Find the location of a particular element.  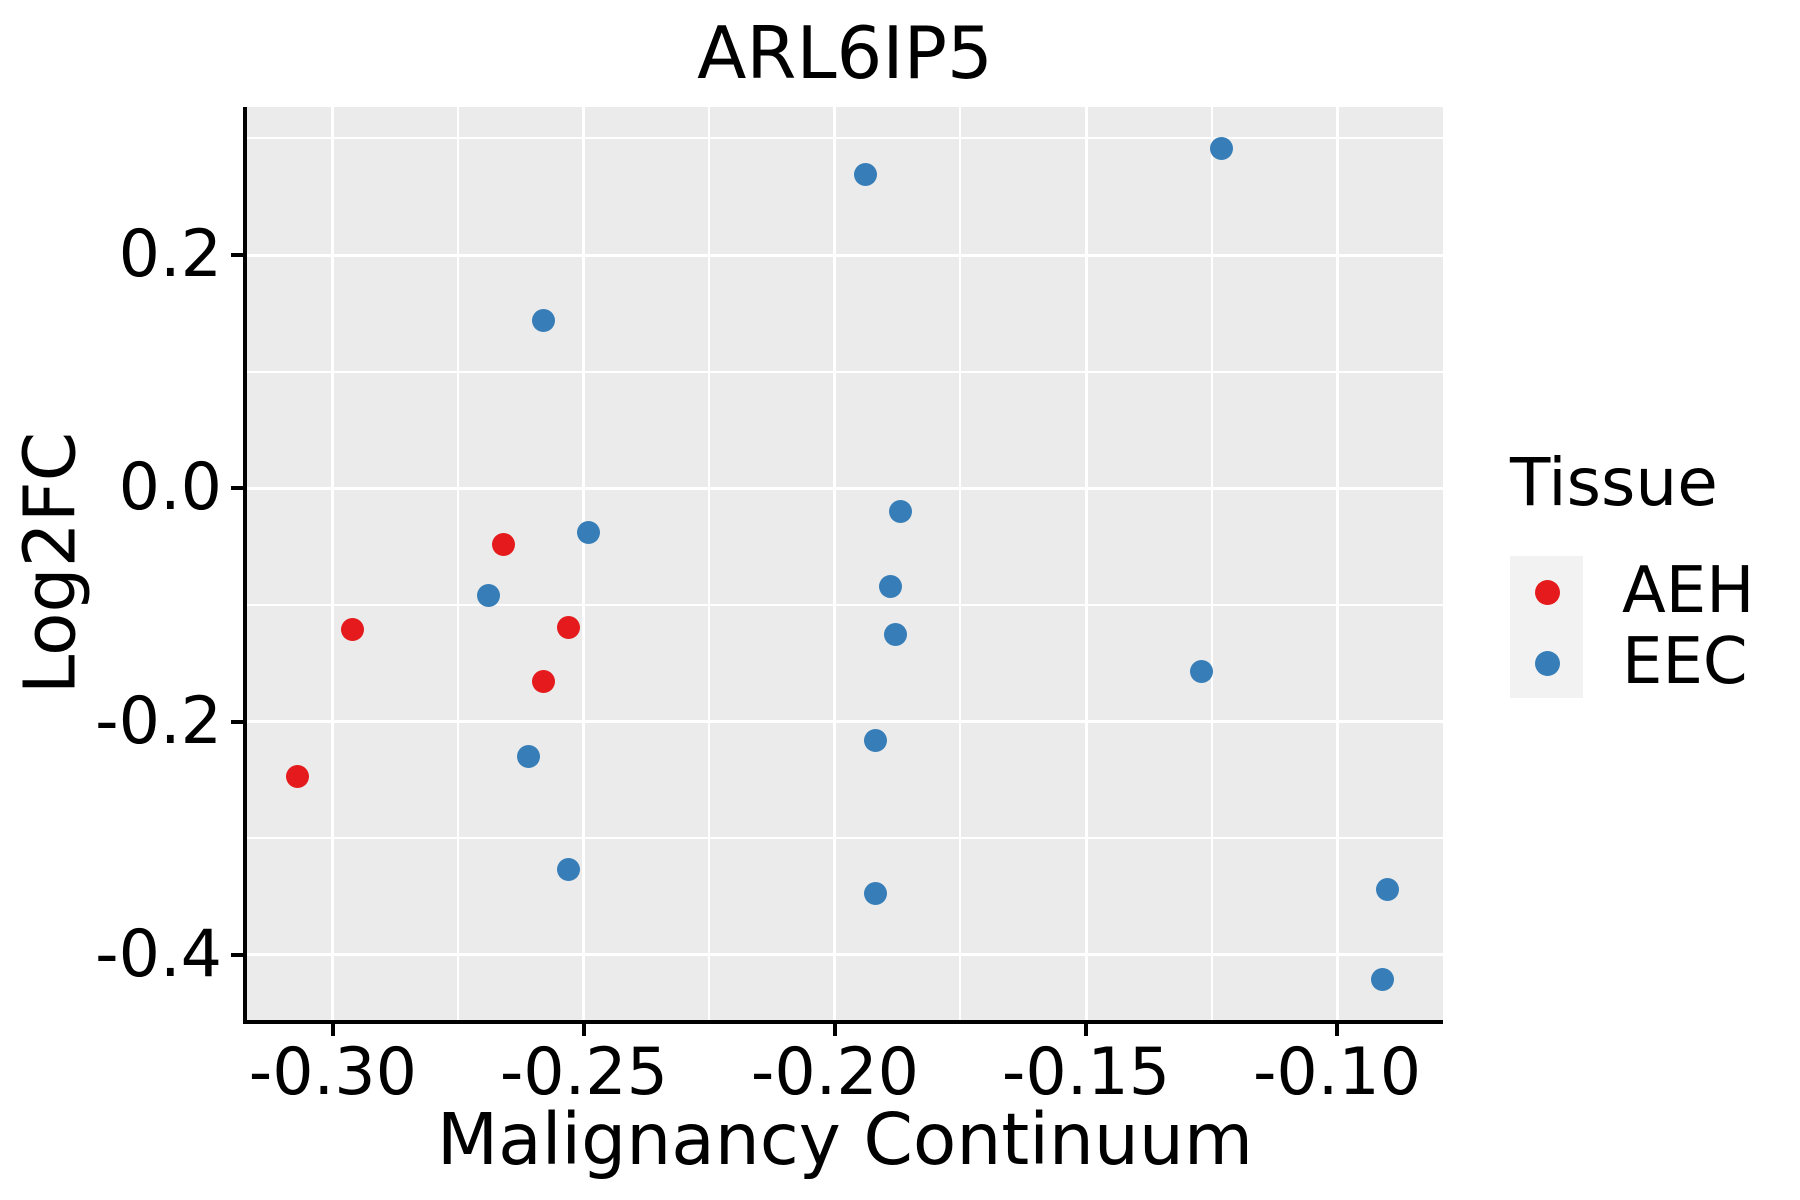

legend: Tissue AEH EEC is located at coordinates (1655, 574).